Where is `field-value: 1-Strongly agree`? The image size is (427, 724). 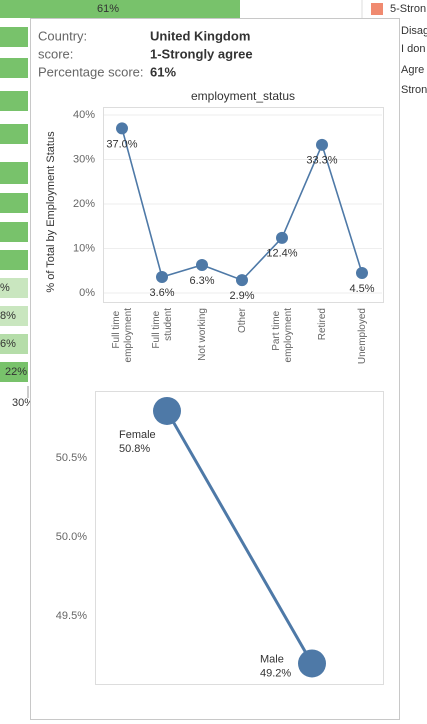
field-value: 1-Strongly agree is located at coordinates (201, 53).